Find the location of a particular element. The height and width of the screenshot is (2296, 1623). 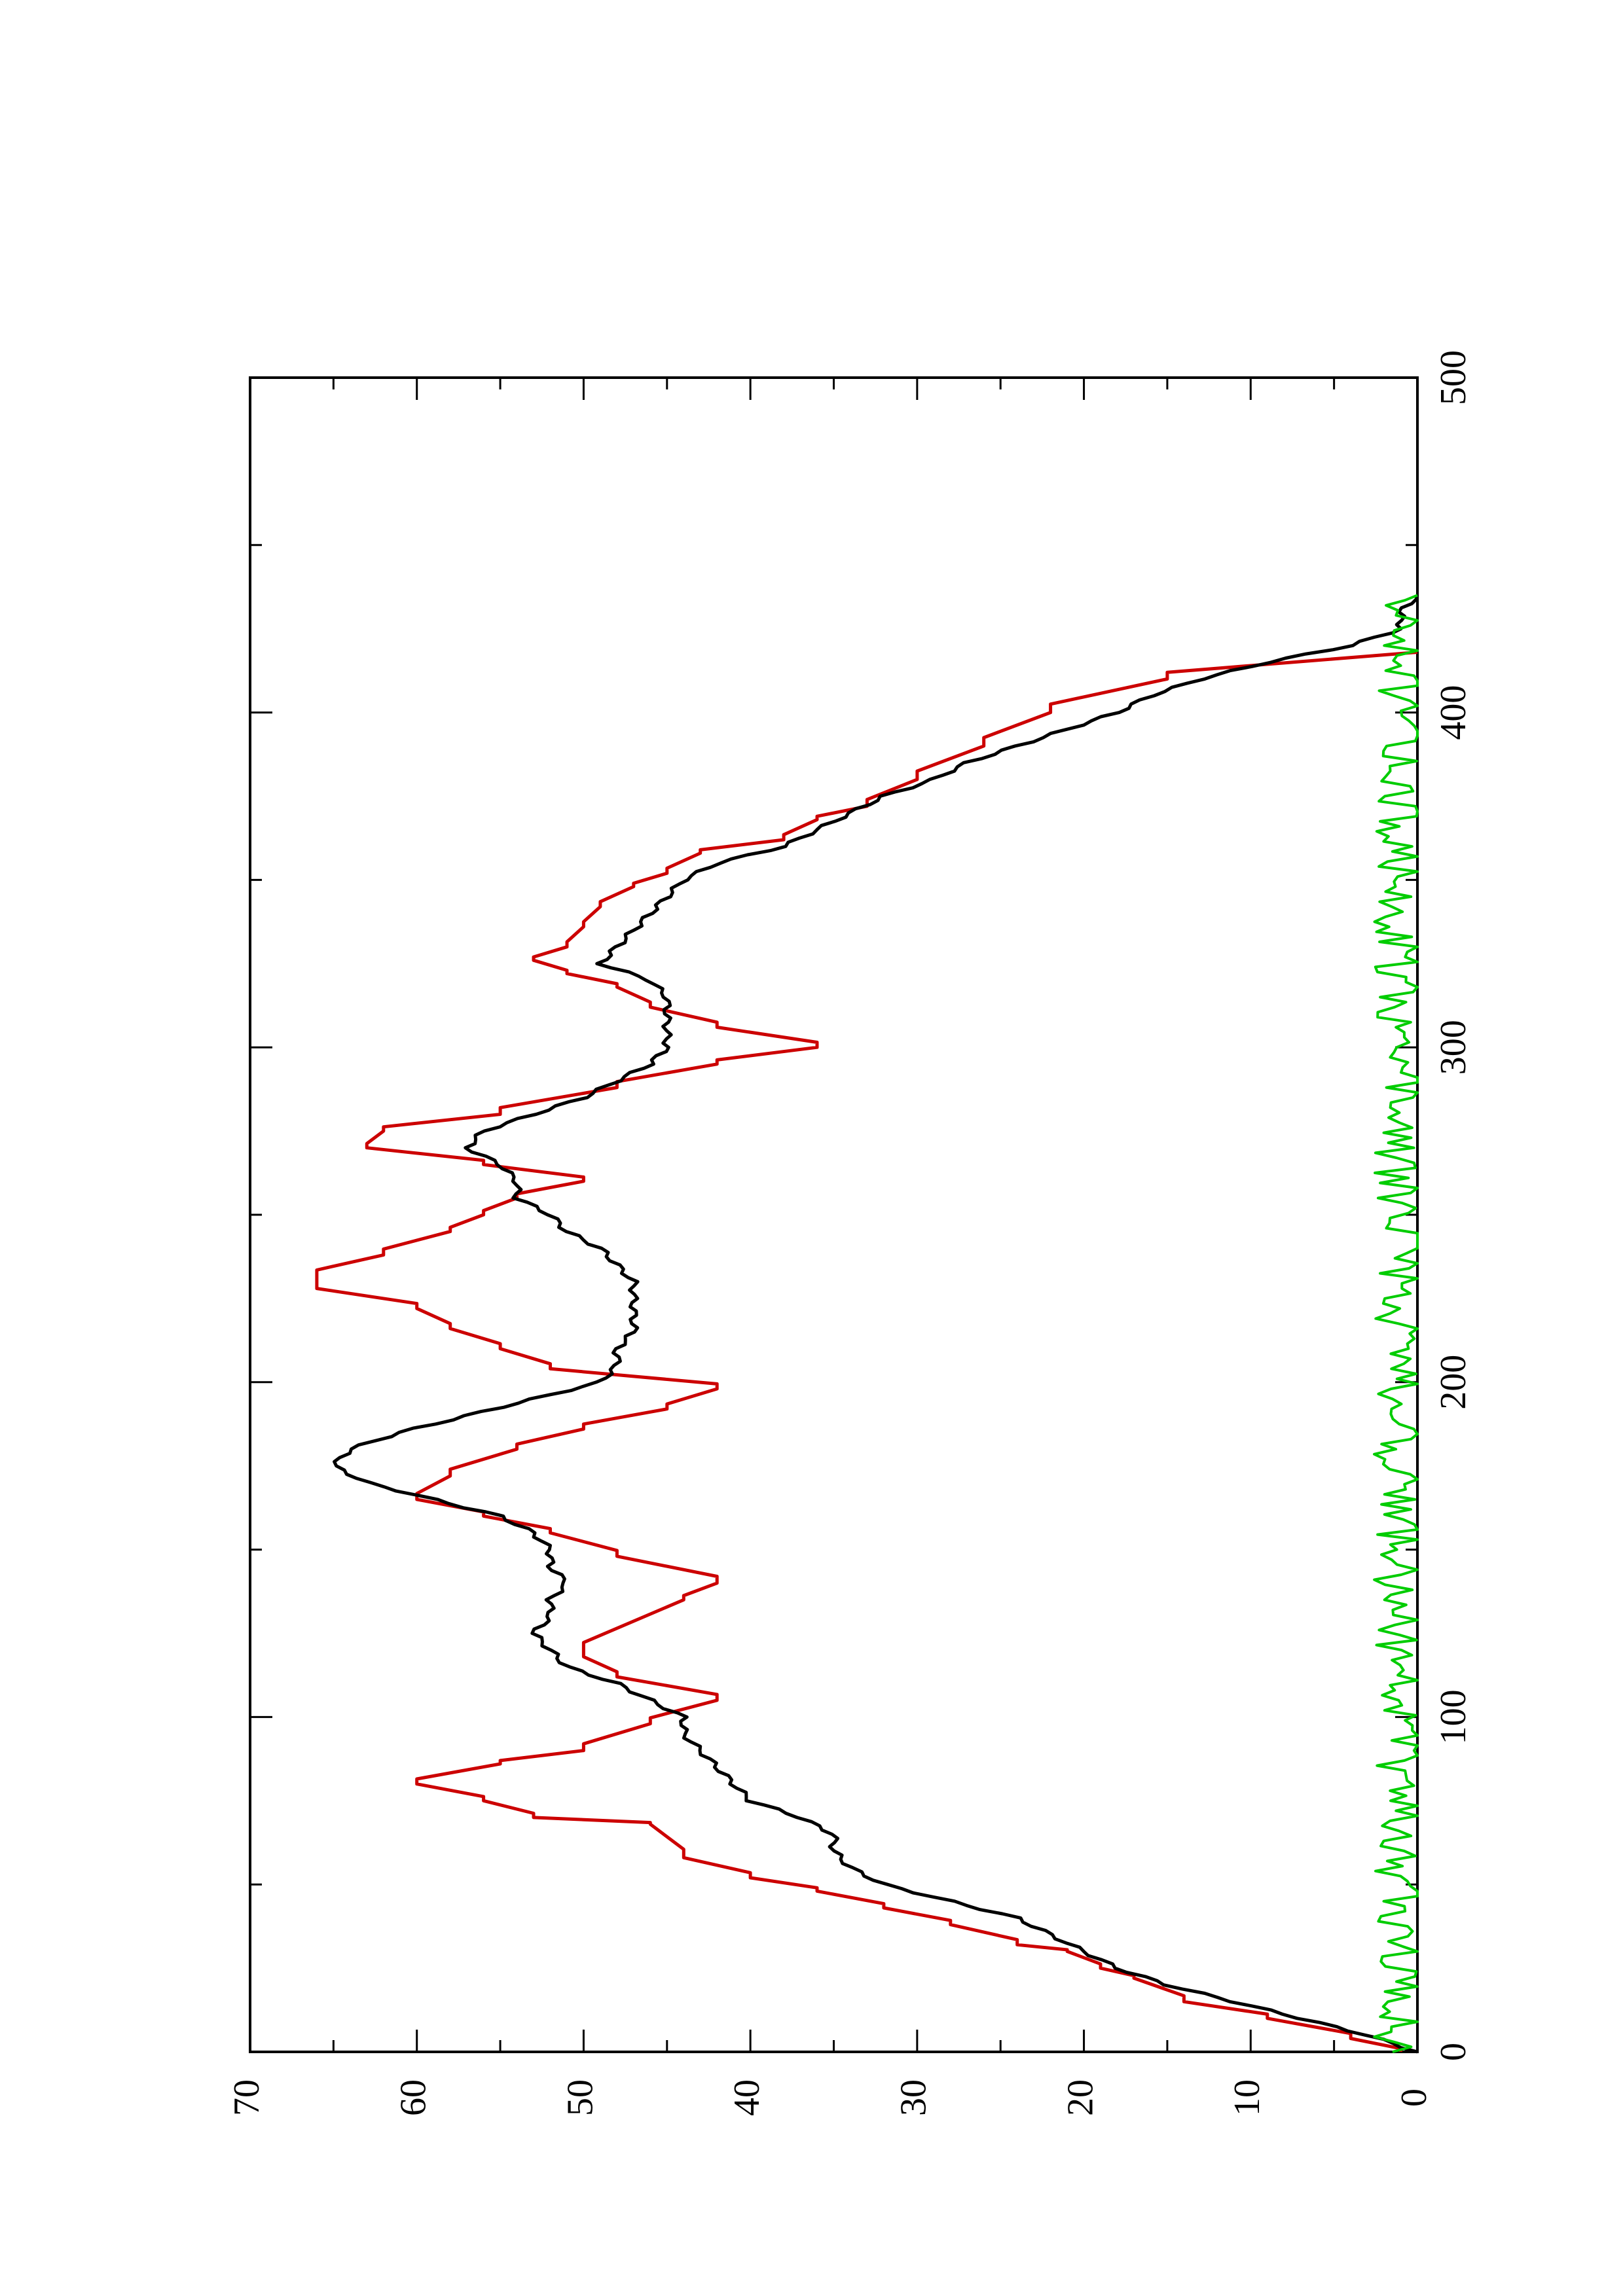

x-tick-label: 200 is located at coordinates (1453, 1382).